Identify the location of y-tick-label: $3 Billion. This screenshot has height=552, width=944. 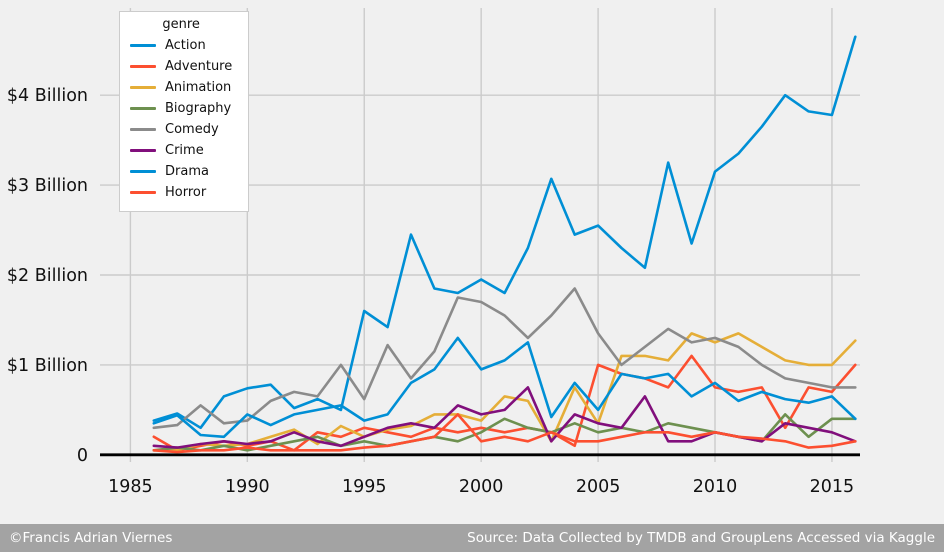
(47, 186).